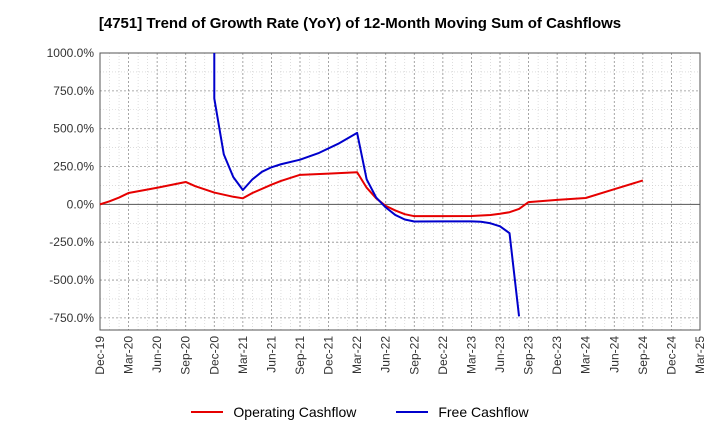 Image resolution: width=720 pixels, height=440 pixels. Describe the element at coordinates (73, 129) in the screenshot. I see `y-tick-label: 500.0%` at that location.